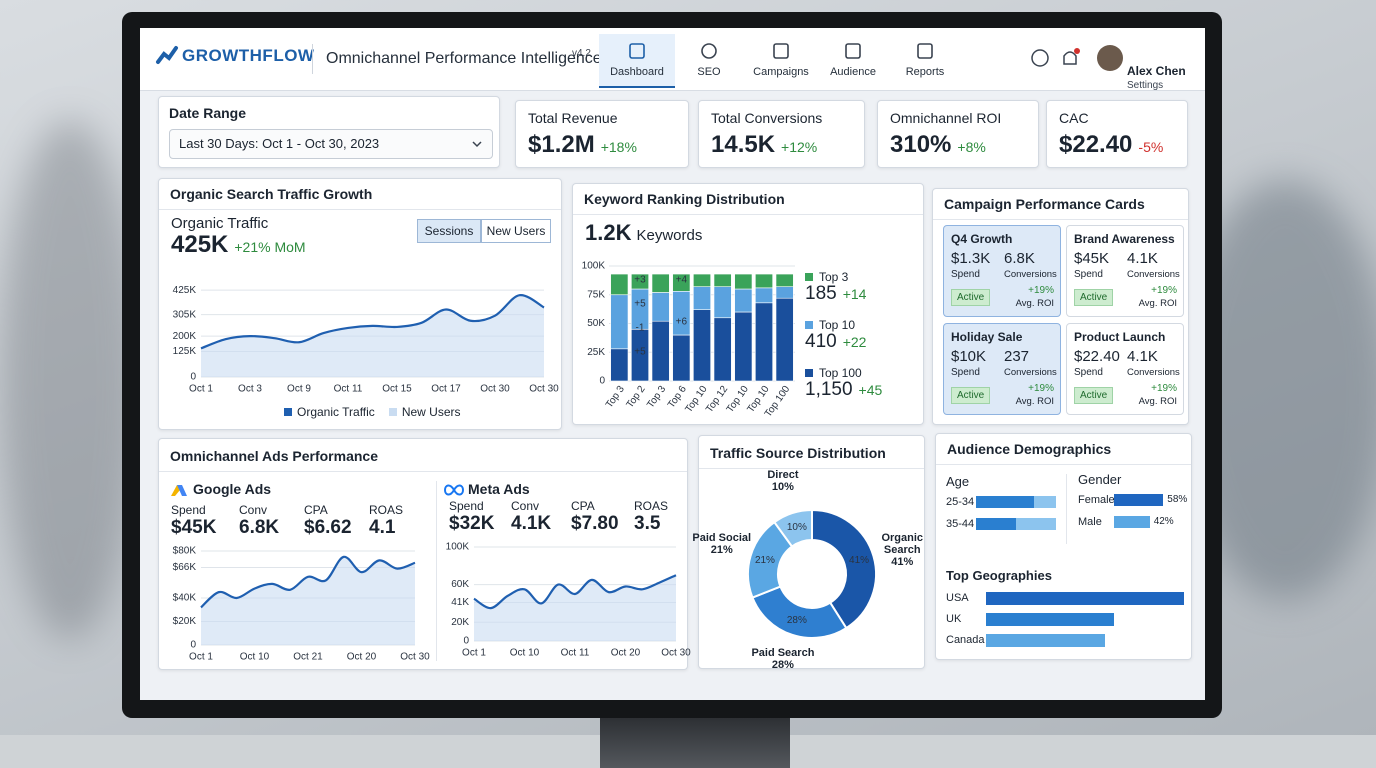 The height and width of the screenshot is (768, 1376). I want to click on legend-values: 410 +22, so click(835, 342).